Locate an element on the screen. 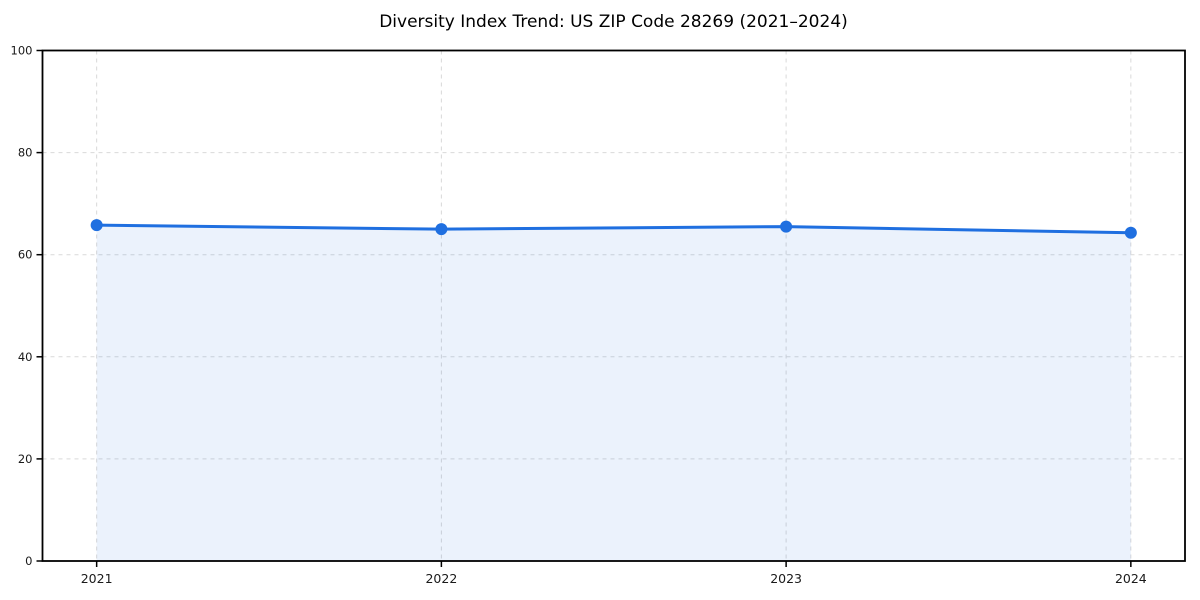 The height and width of the screenshot is (600, 1200). y-axis-tick-label: 80 is located at coordinates (25, 153).